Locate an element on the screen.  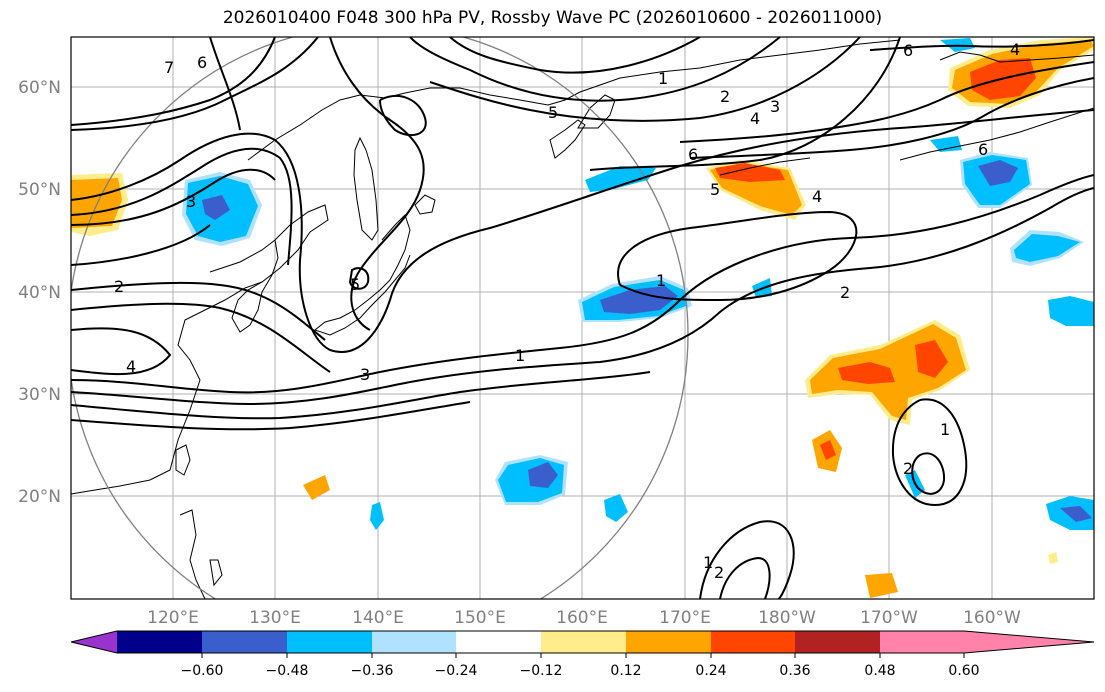
colorbar-outline is located at coordinates (582, 642).